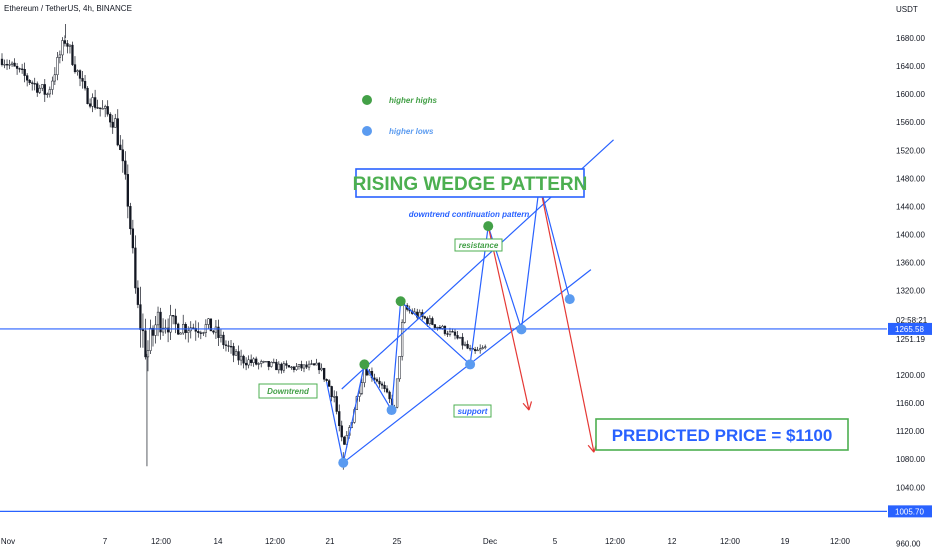 The width and height of the screenshot is (932, 550). What do you see at coordinates (413, 100) in the screenshot?
I see `legend-higher-highs: higher highs` at bounding box center [413, 100].